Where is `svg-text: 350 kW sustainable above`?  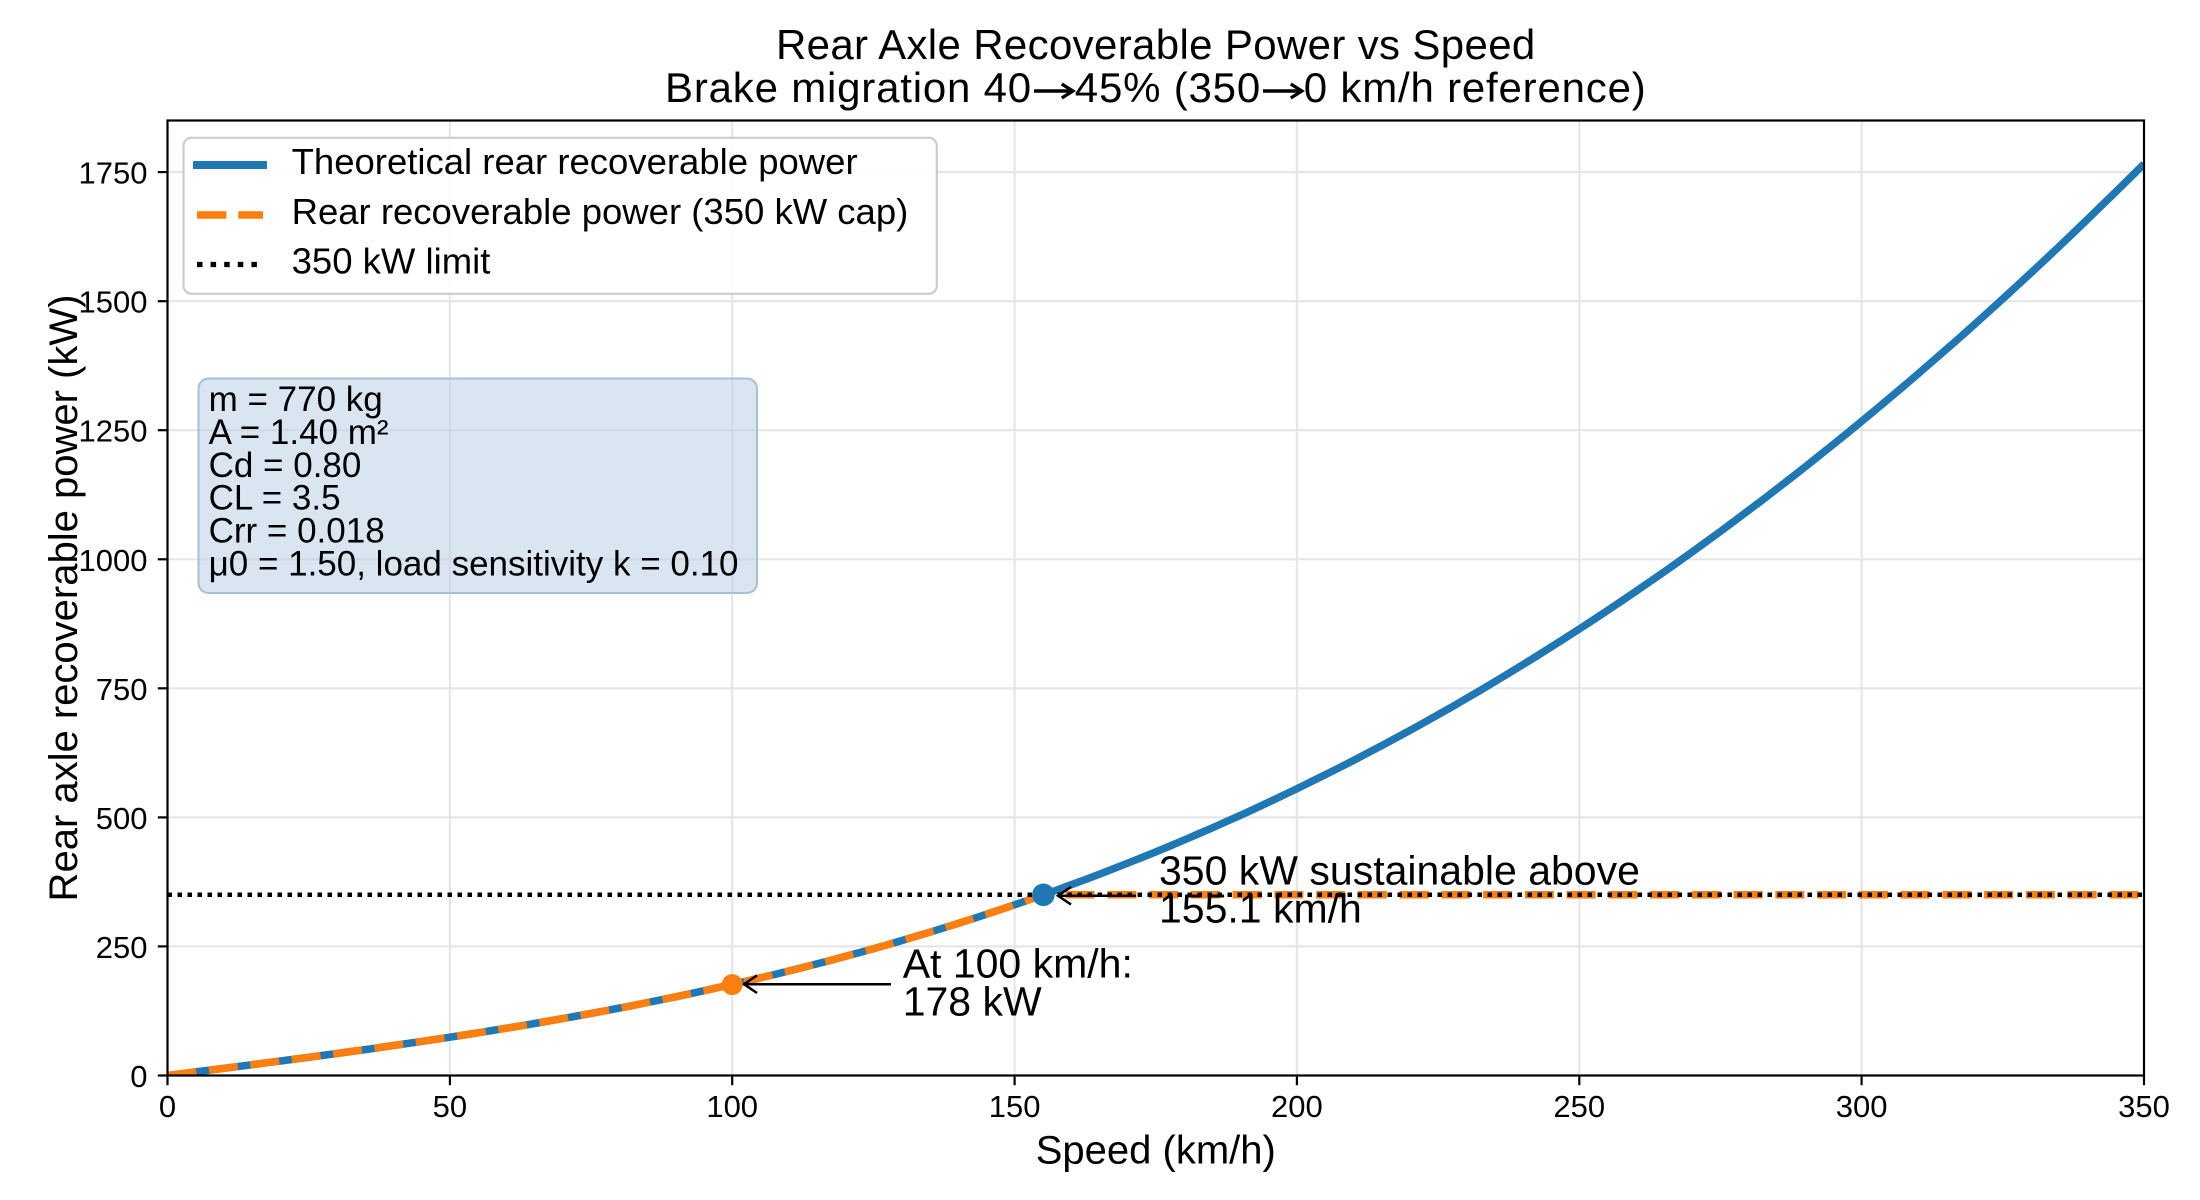
svg-text: 350 kW sustainable above is located at coordinates (1399, 871).